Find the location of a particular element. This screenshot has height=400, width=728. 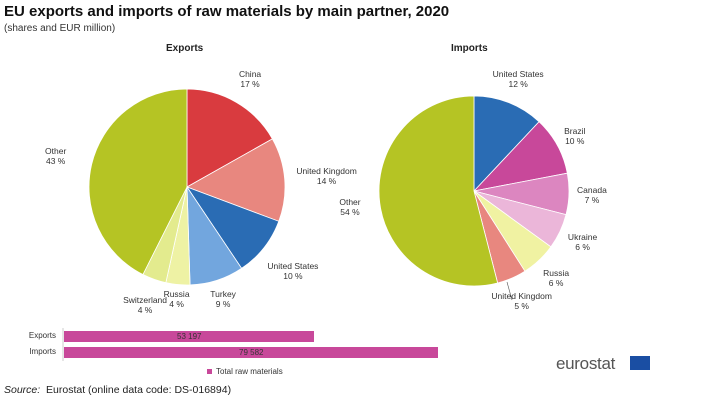

pie-label-name: Turkey is located at coordinates (223, 294).